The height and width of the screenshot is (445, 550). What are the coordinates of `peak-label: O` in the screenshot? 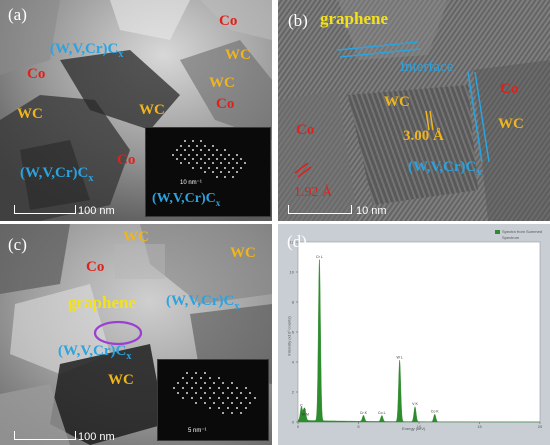 It's located at (304, 410).